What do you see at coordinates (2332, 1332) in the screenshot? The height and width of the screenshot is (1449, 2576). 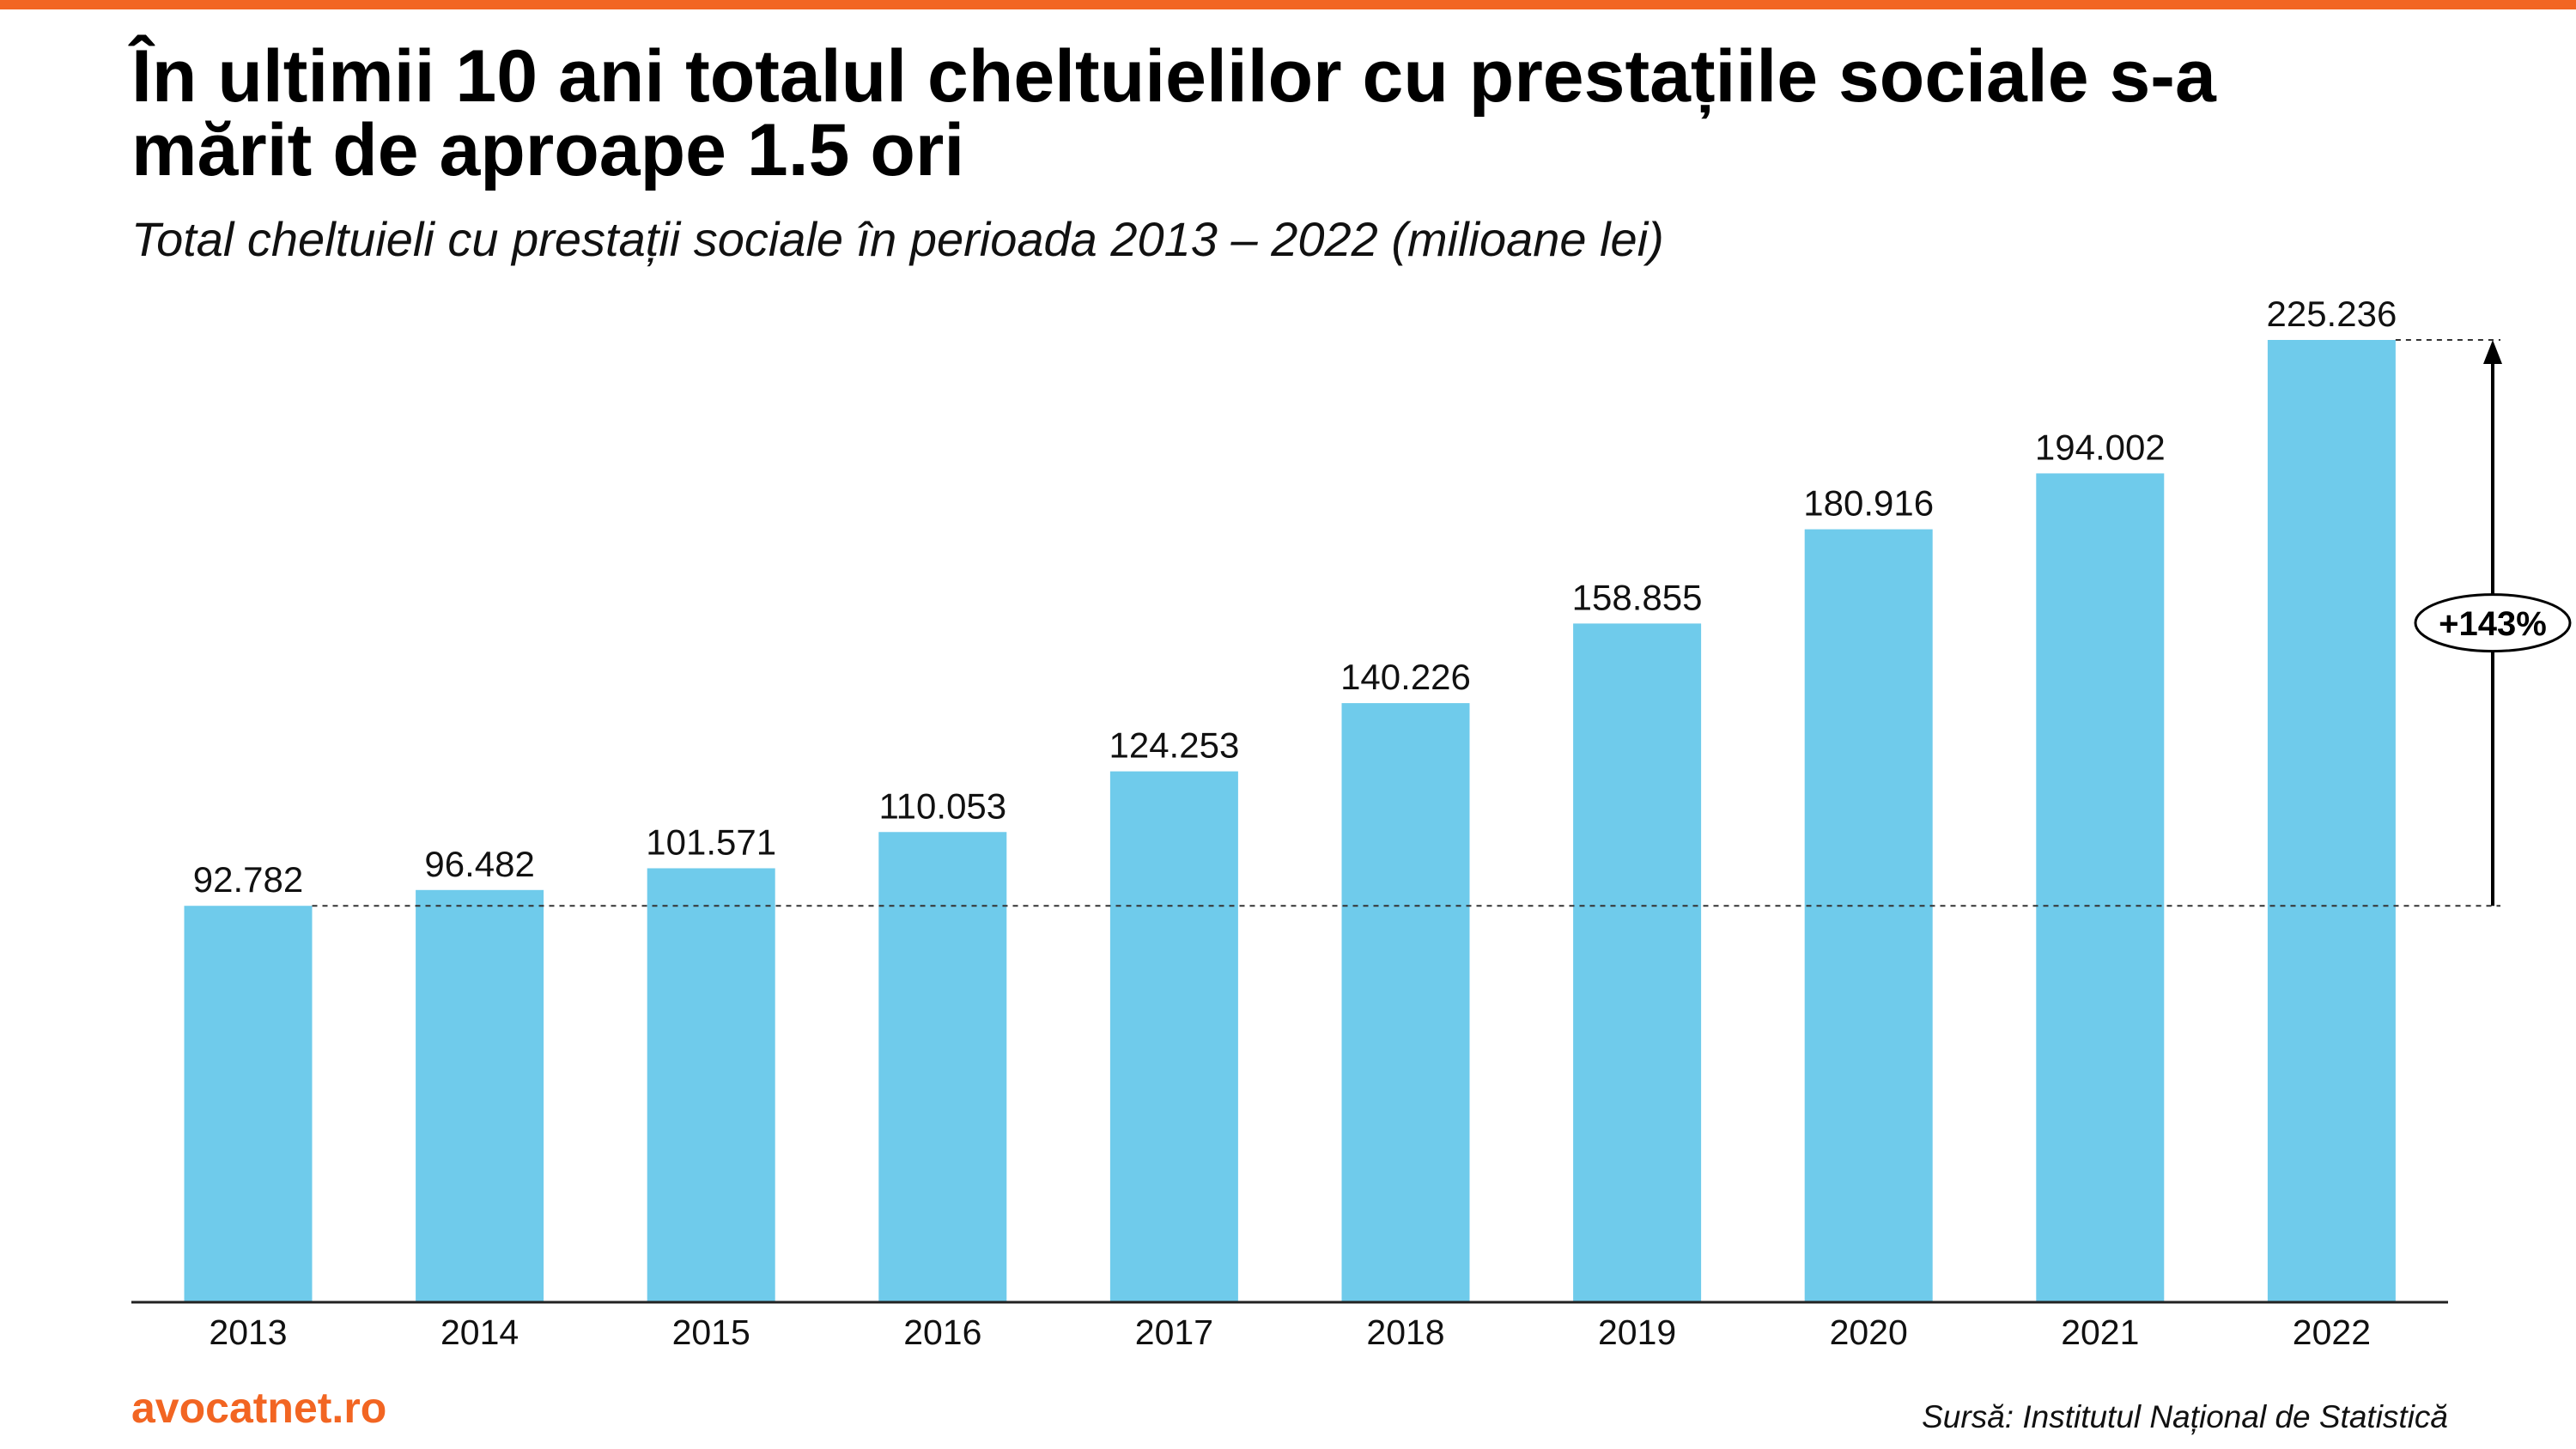 I see `x-tick-label: 2022` at bounding box center [2332, 1332].